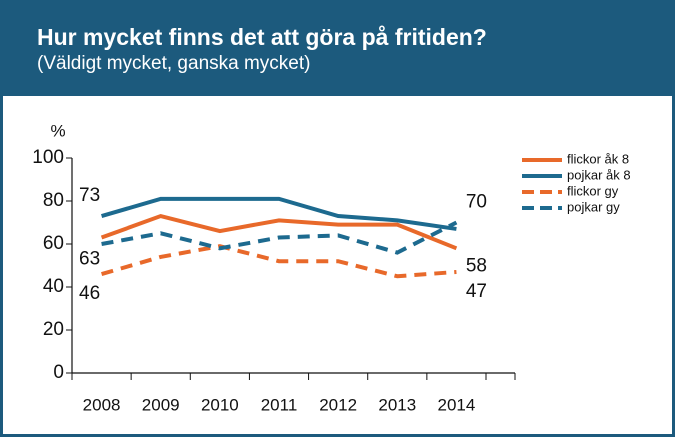  Describe the element at coordinates (397, 404) in the screenshot. I see `x-tick-label: 2013` at that location.